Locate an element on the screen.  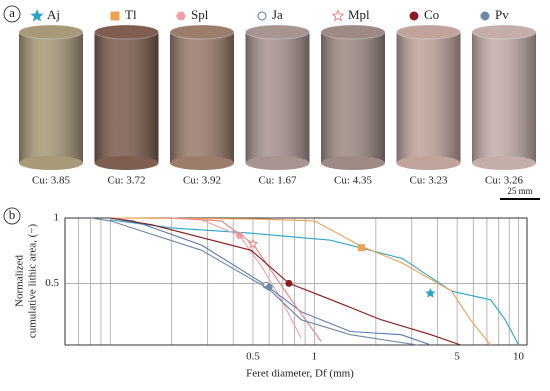
cu-label: Cu: 3.92 is located at coordinates (202, 181).